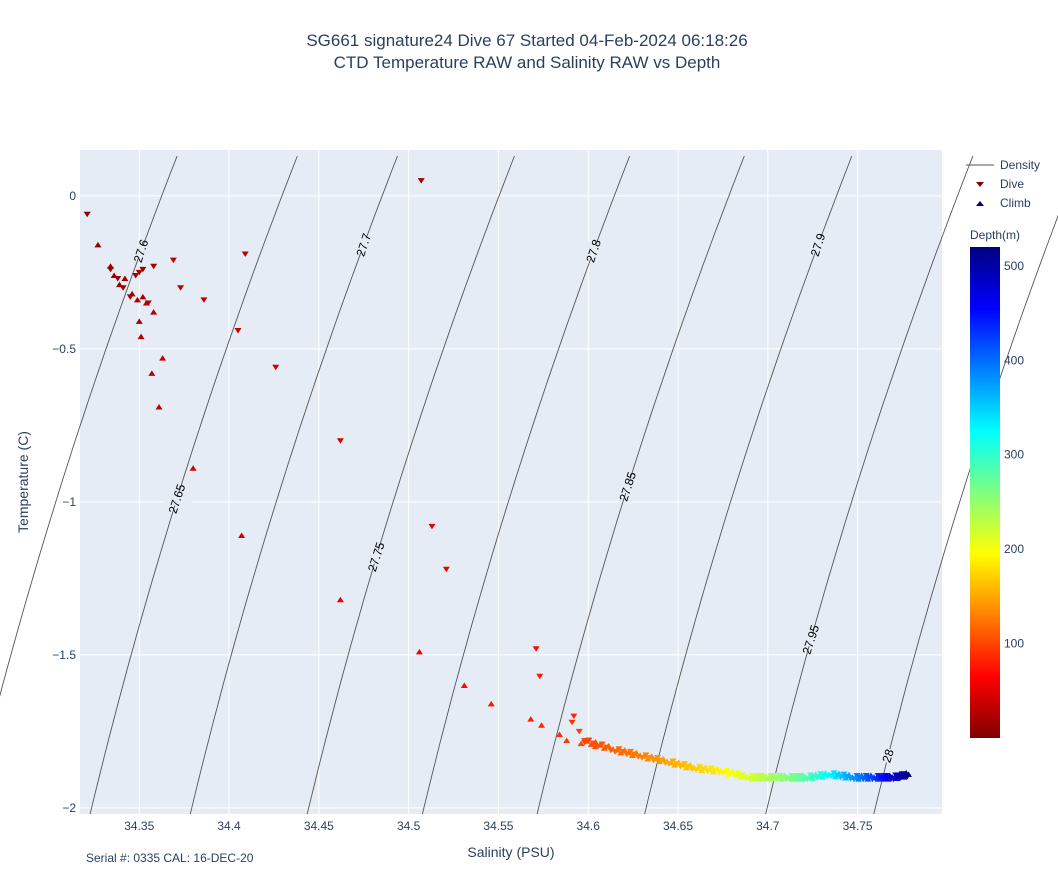  What do you see at coordinates (1014, 360) in the screenshot?
I see `colorbar-tick-label: 400` at bounding box center [1014, 360].